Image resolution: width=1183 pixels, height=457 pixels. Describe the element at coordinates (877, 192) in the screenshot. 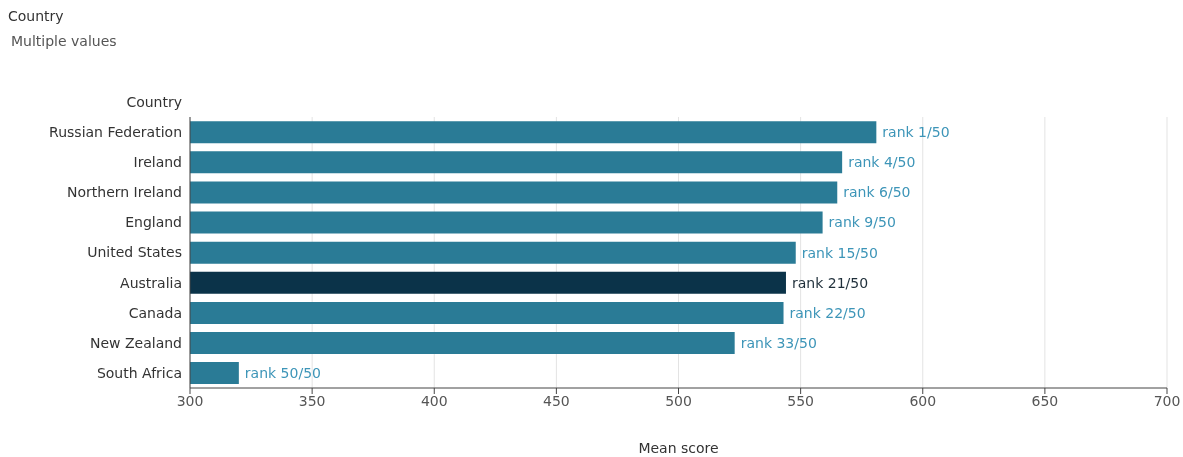

I see `data-label: rank 6/50` at that location.